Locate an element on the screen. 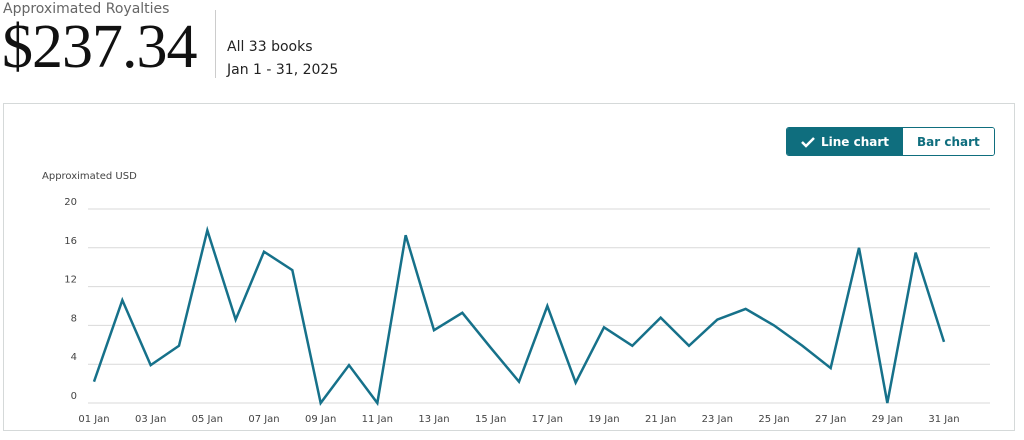 The width and height of the screenshot is (1024, 440). toggle-option: Line chart is located at coordinates (845, 141).